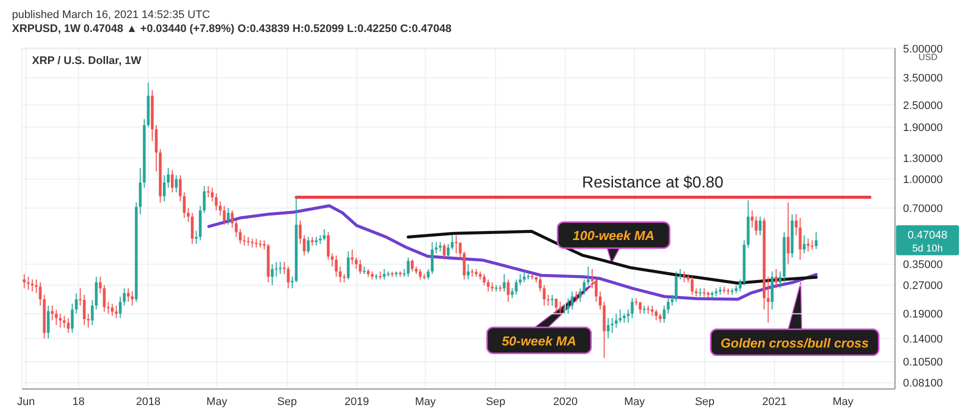 The width and height of the screenshot is (969, 419). What do you see at coordinates (927, 248) in the screenshot?
I see `text: 5d 10h` at bounding box center [927, 248].